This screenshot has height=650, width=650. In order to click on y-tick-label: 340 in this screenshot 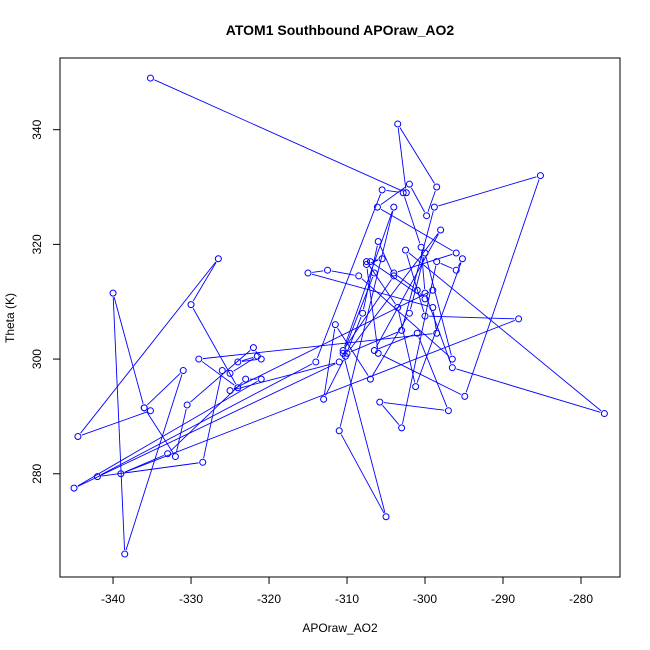, I will do `click(37, 129)`.